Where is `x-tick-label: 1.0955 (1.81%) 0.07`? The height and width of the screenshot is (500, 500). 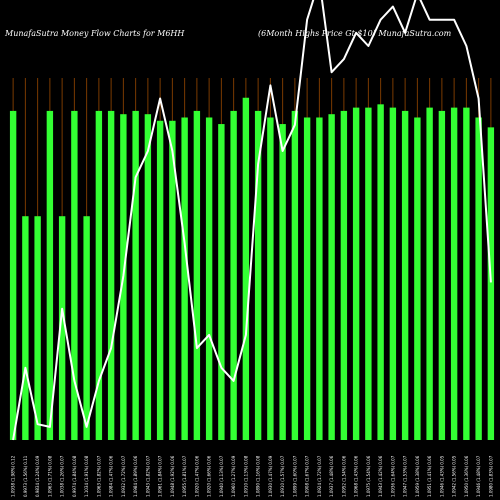
x-tick-label: 1.0955 (1.81%) 0.07 is located at coordinates (184, 476).